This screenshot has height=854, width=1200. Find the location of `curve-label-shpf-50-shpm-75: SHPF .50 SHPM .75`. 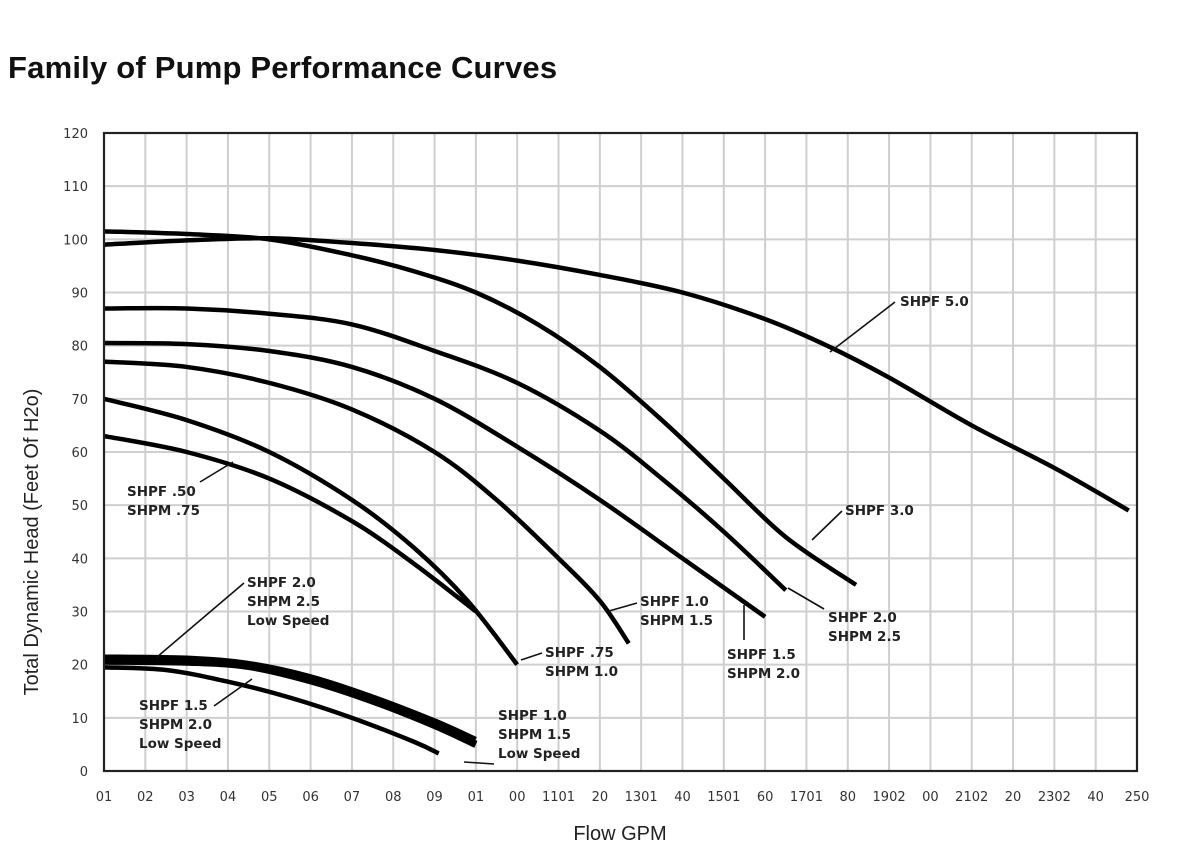

curve-label-shpf-50-shpm-75: SHPF .50 SHPM .75 is located at coordinates (163, 501).